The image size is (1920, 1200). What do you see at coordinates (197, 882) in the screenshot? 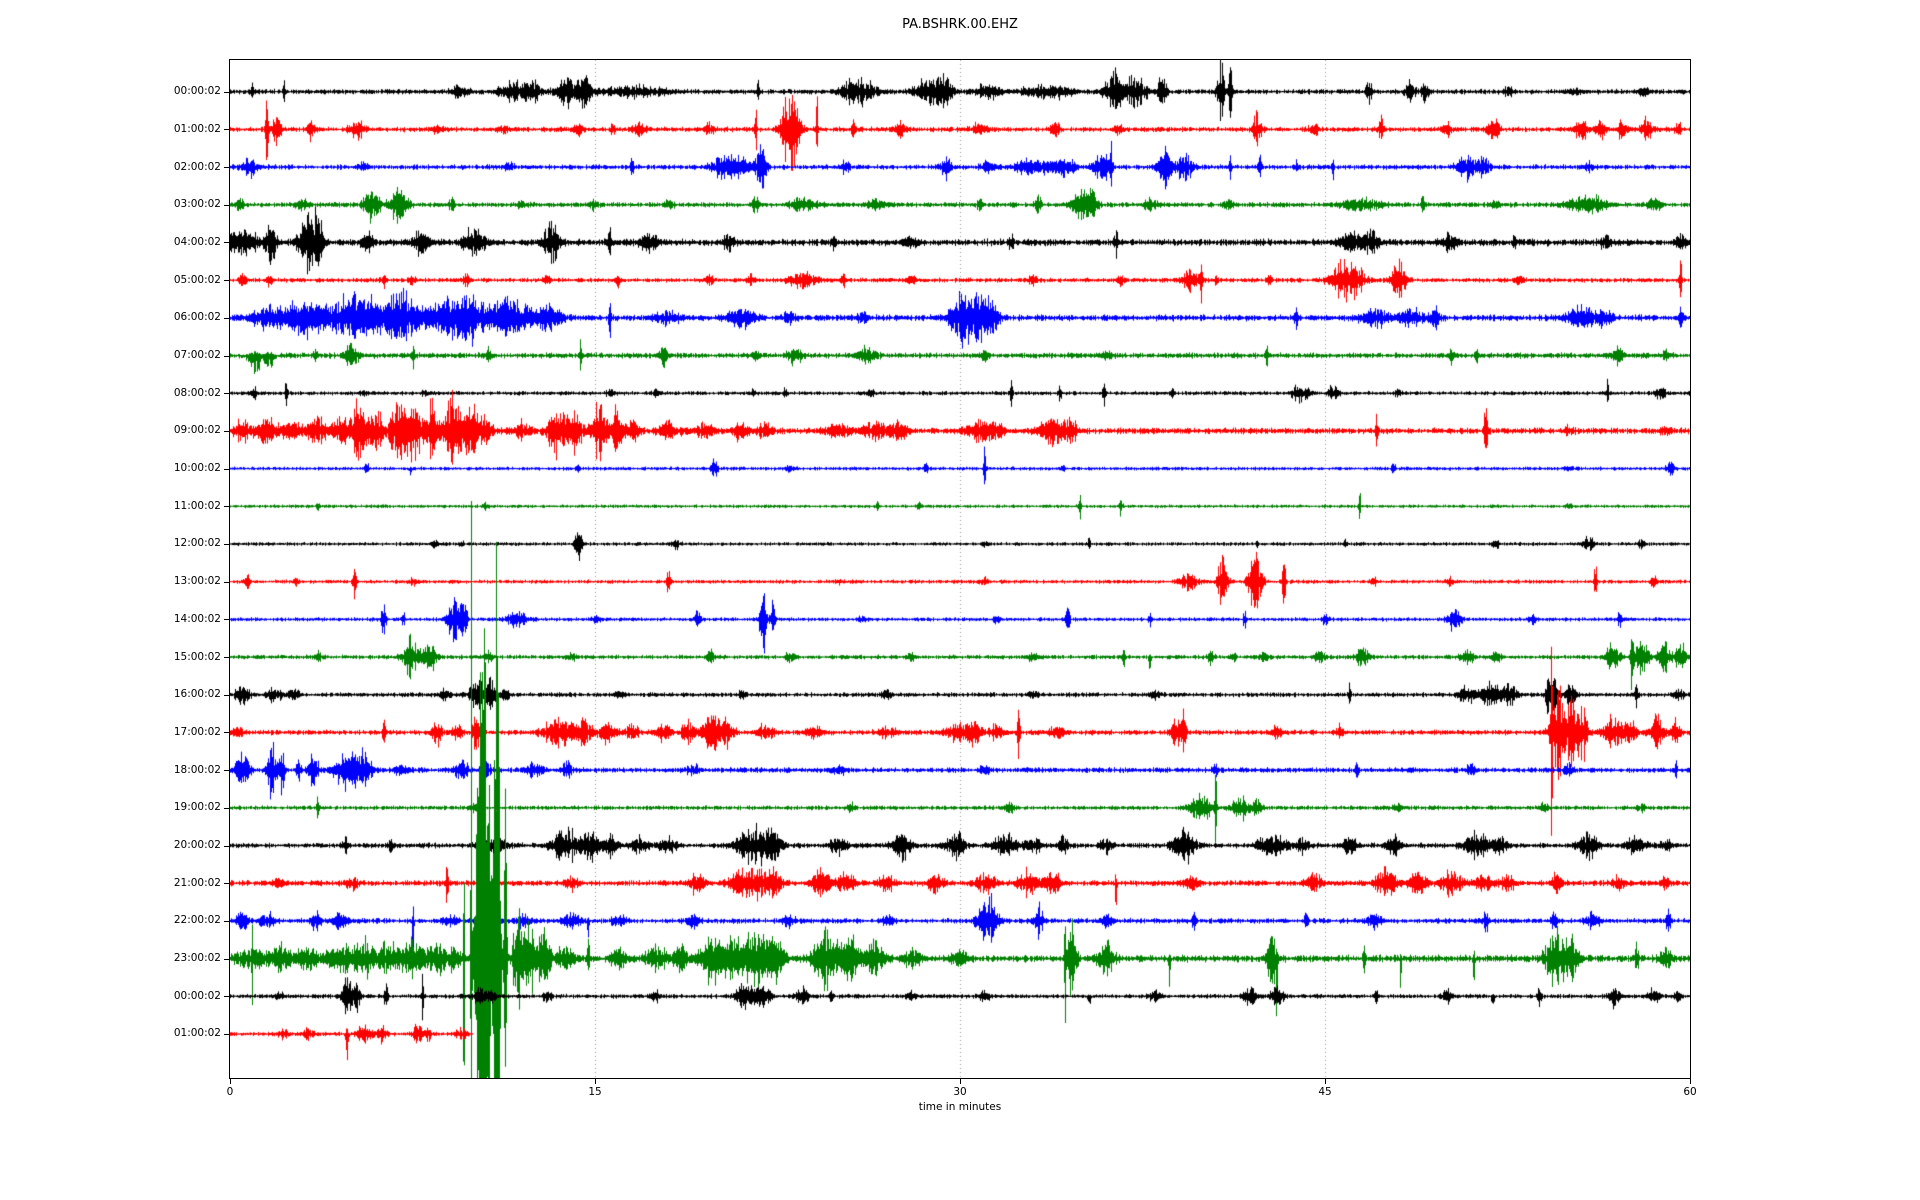
I see `trace-time-label: 21:00:02` at bounding box center [197, 882].